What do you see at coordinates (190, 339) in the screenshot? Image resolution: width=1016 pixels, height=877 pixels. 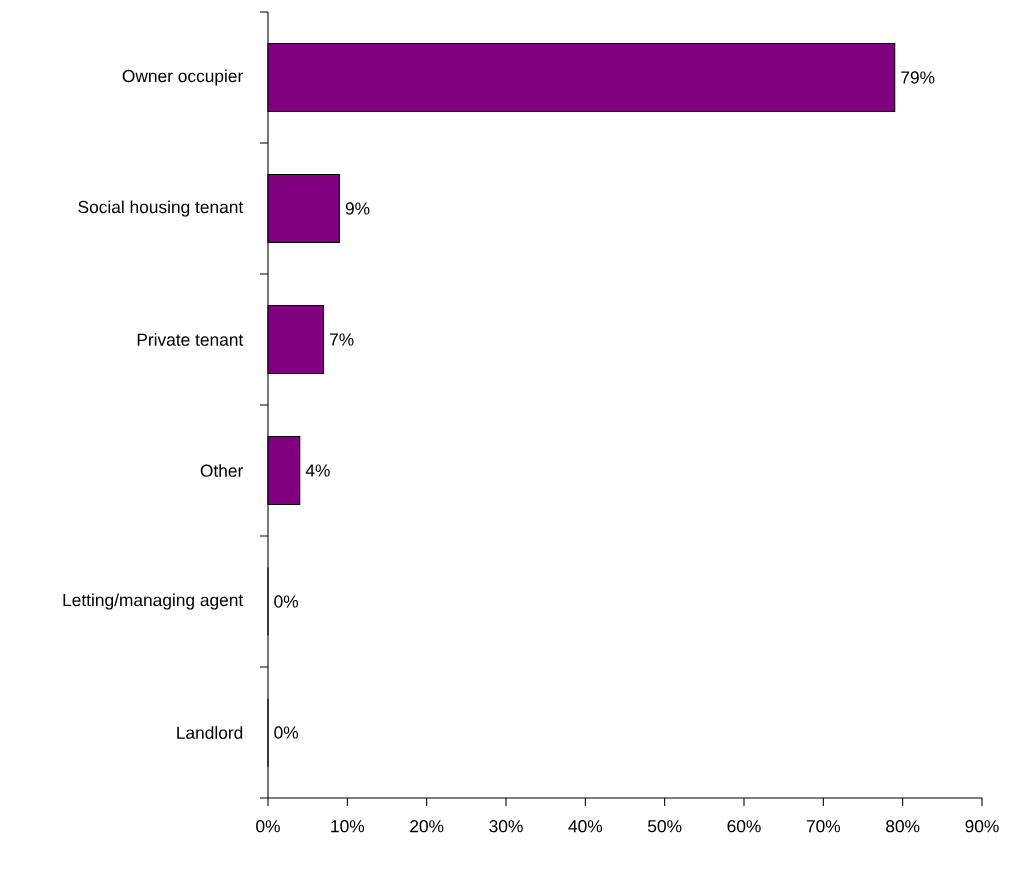 I see `y-tick-label: Private tenant` at bounding box center [190, 339].